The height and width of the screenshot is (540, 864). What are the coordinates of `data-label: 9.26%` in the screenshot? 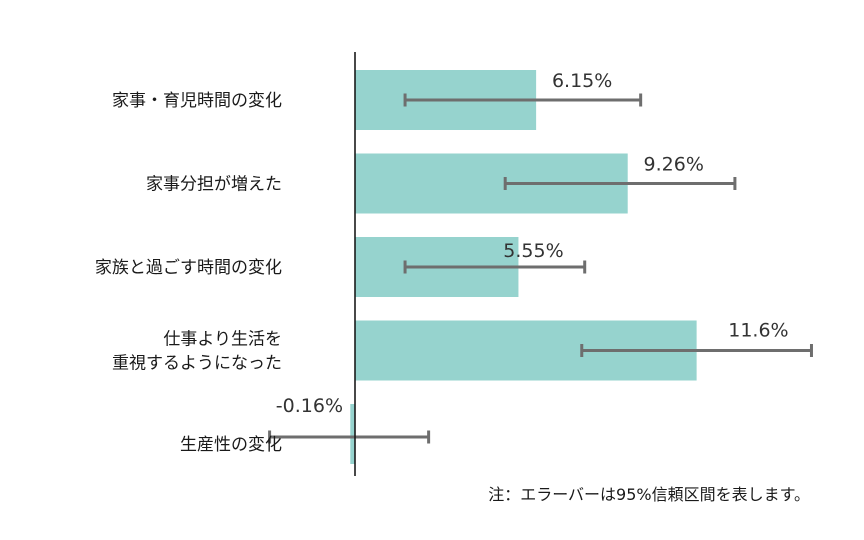 It's located at (674, 165).